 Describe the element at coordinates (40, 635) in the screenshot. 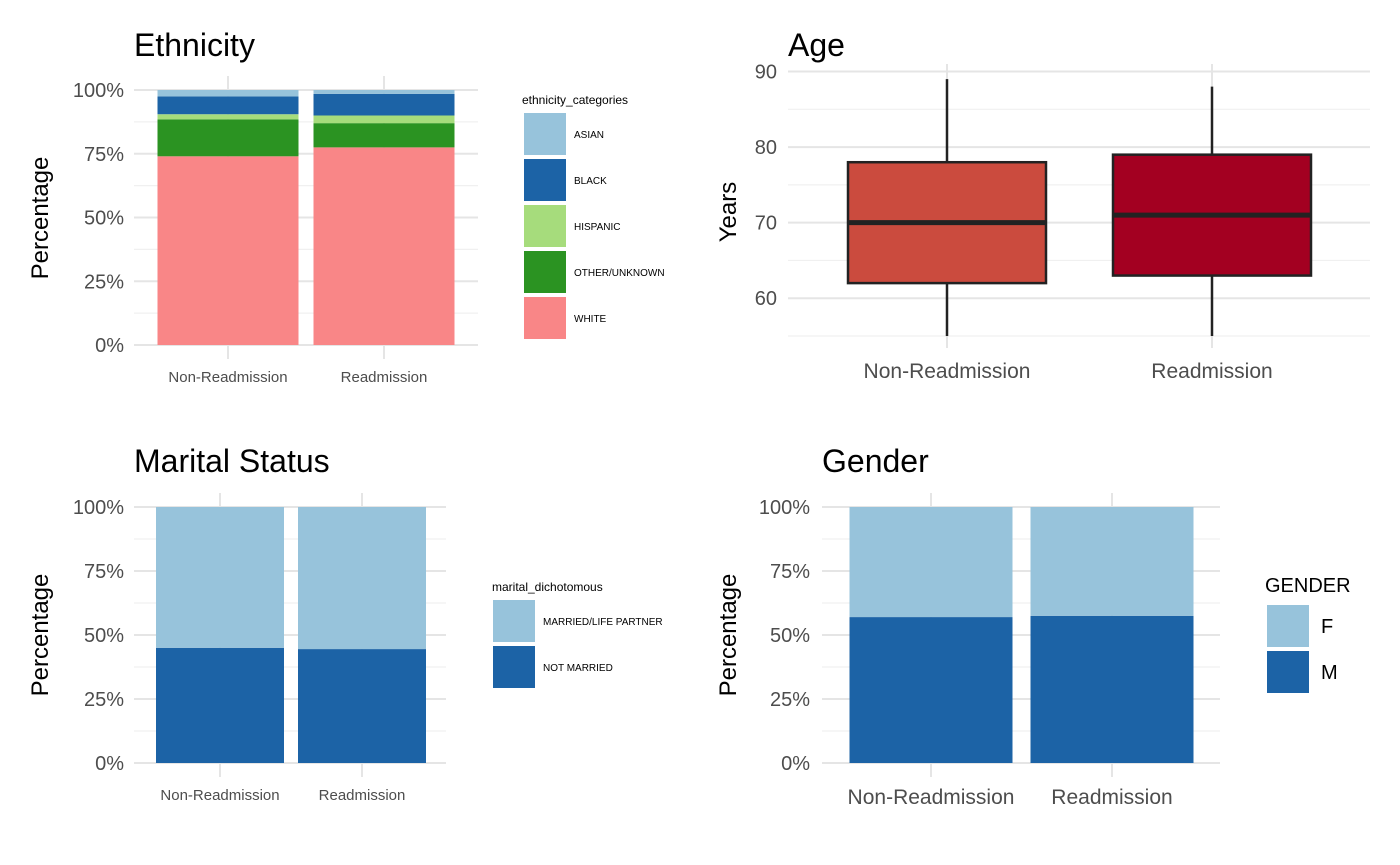

I see `marital-y-axis-label: Percentage` at that location.